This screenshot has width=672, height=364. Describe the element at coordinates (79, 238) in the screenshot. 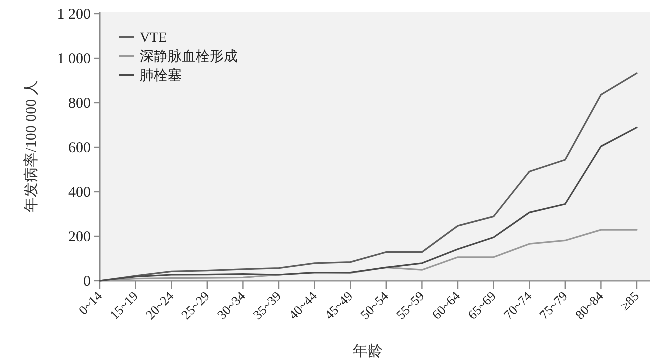

I see `y-tick-label: 200` at that location.